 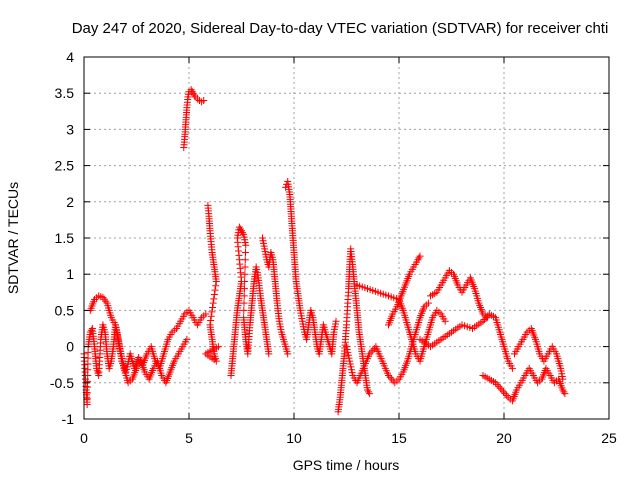 What do you see at coordinates (294, 438) in the screenshot?
I see `x-tick-label: 10` at bounding box center [294, 438].